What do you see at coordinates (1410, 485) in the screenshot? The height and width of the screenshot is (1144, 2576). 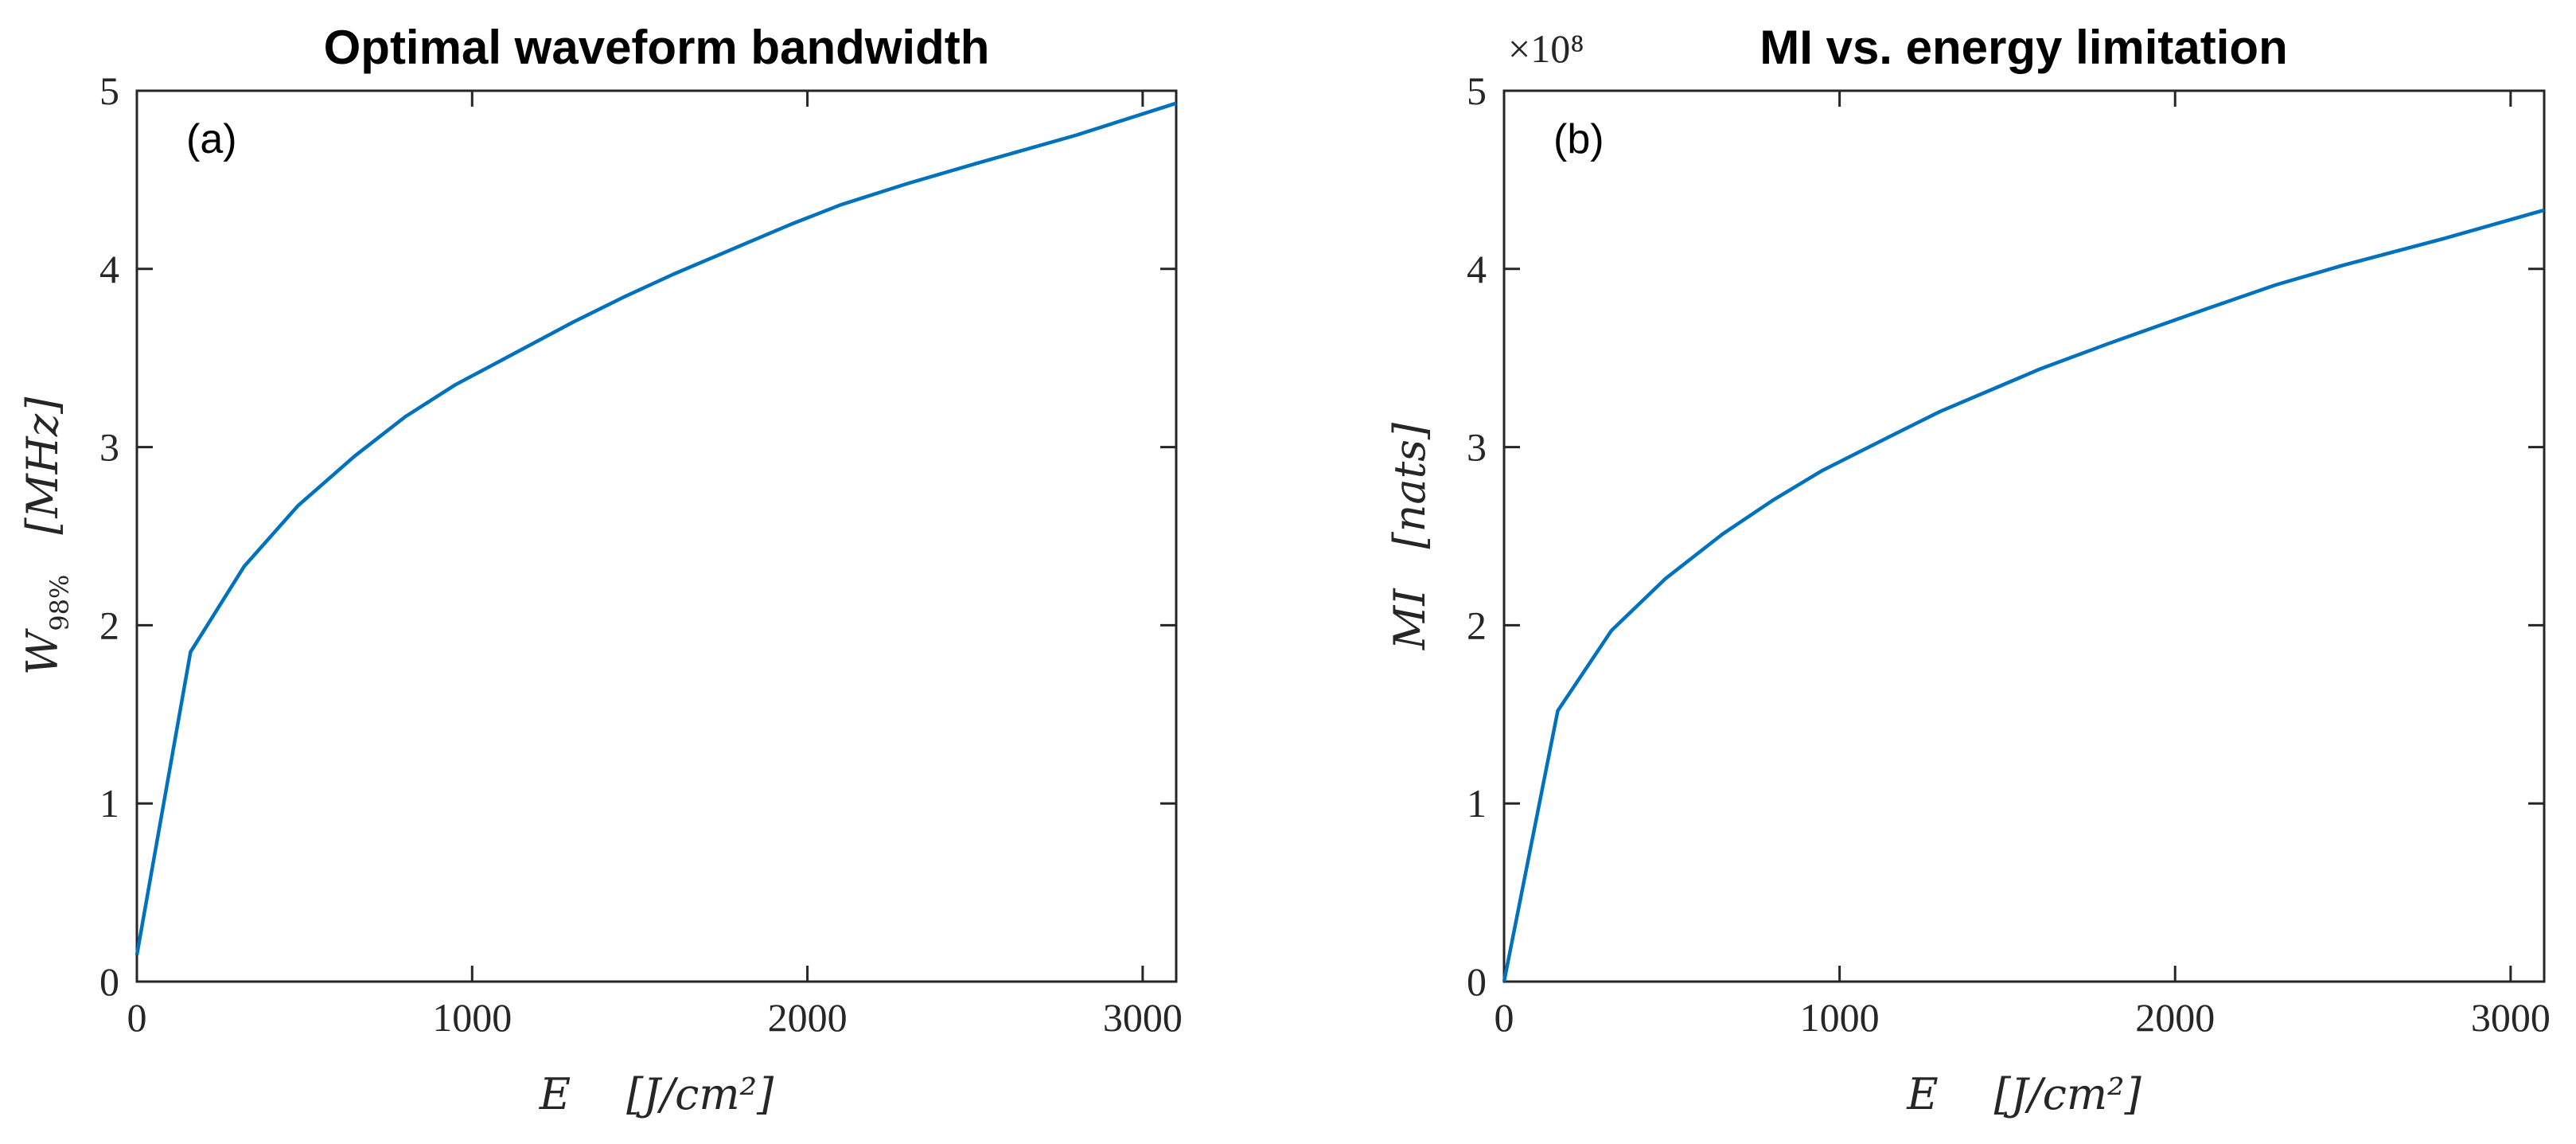 I see `y-axis-label-unit: [nats]` at bounding box center [1410, 485].